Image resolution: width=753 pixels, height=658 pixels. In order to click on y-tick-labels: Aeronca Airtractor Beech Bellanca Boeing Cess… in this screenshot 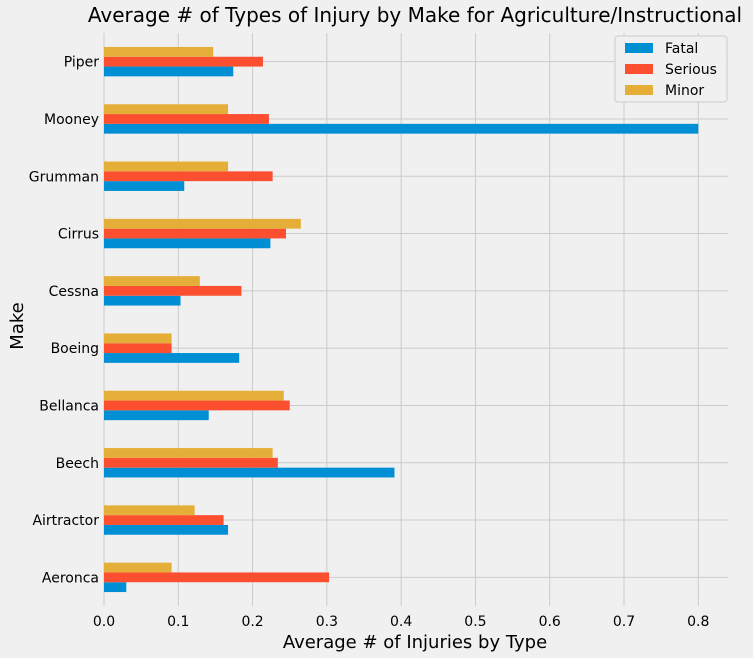, I will do `click(64, 321)`.